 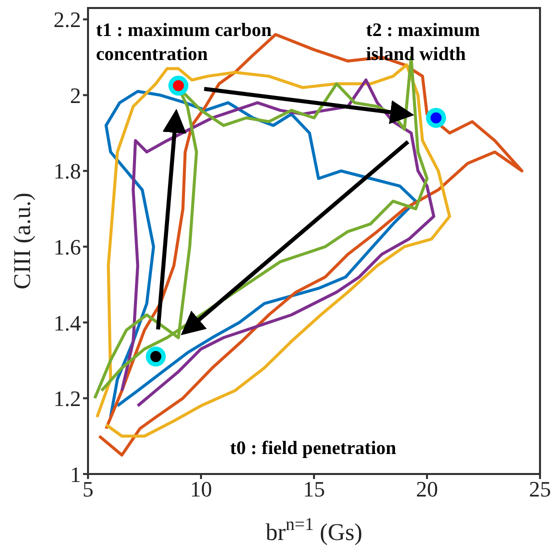 I want to click on y-tick-label: 2.2, so click(x=67, y=19).